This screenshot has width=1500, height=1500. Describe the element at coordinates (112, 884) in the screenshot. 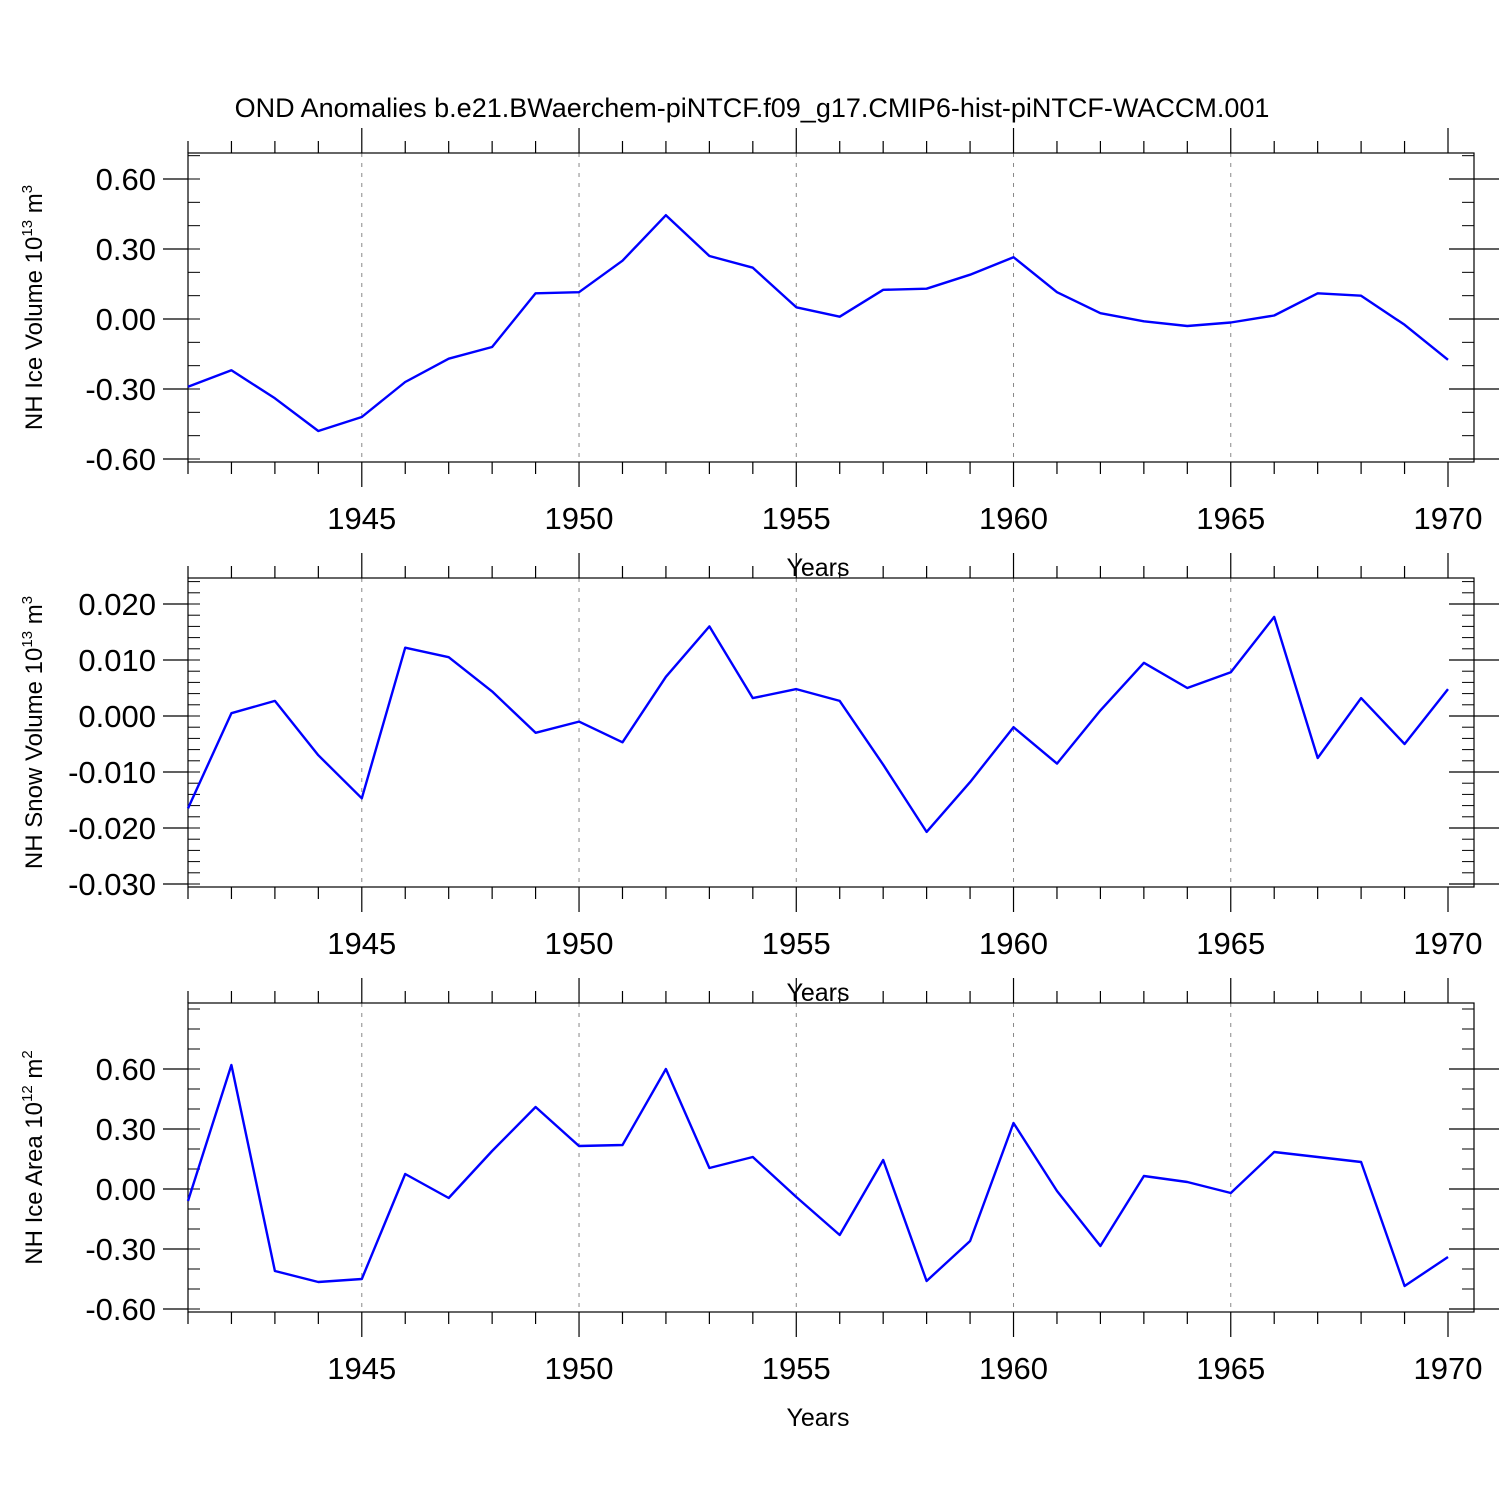

I see `y-tick-label: -0.030` at that location.